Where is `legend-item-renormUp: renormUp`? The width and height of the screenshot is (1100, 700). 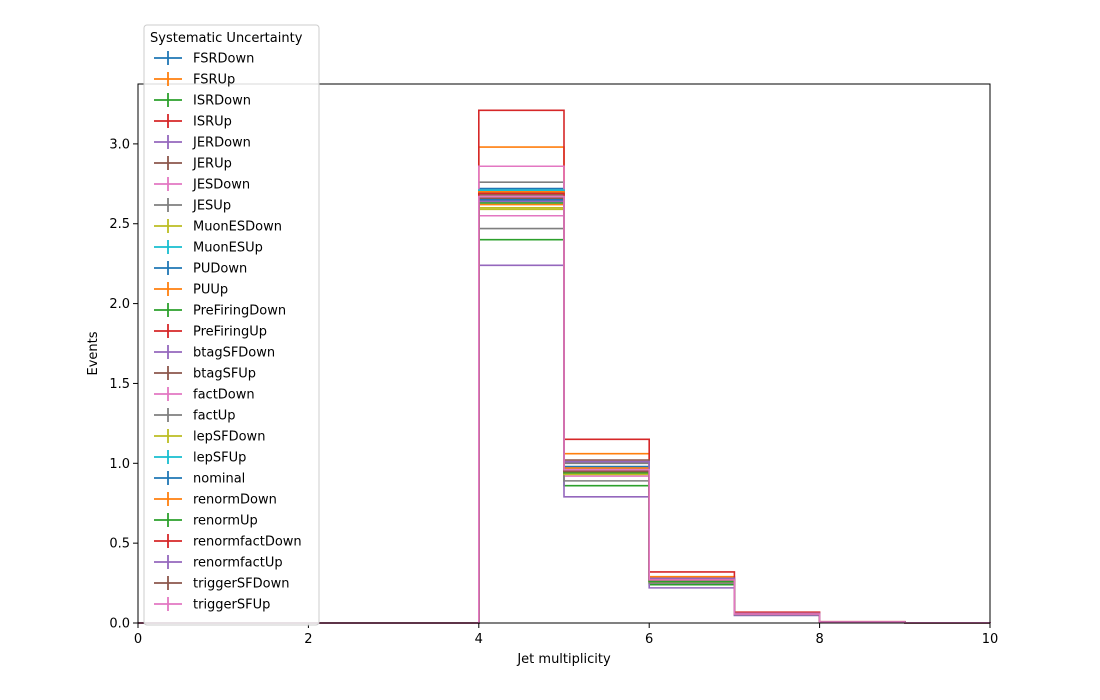 legend-item-renormUp: renormUp is located at coordinates (206, 521).